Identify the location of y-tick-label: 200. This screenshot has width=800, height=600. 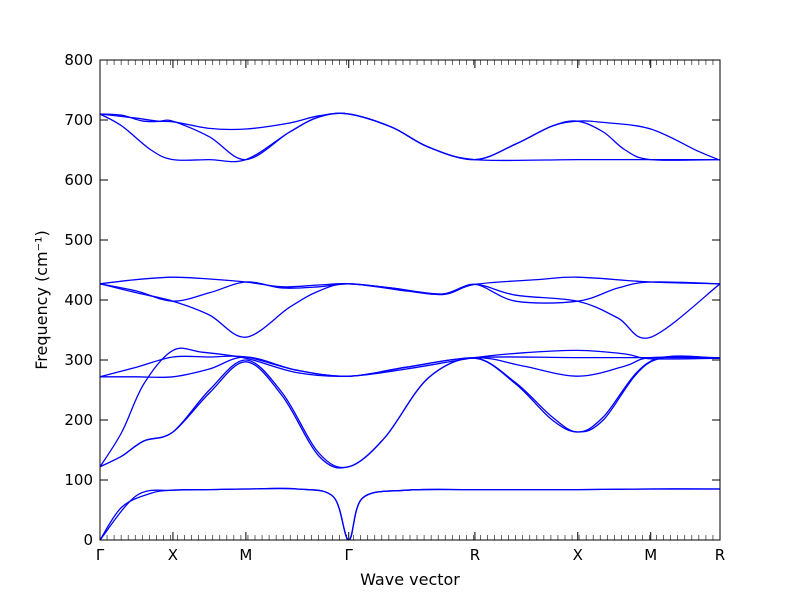
(78, 420).